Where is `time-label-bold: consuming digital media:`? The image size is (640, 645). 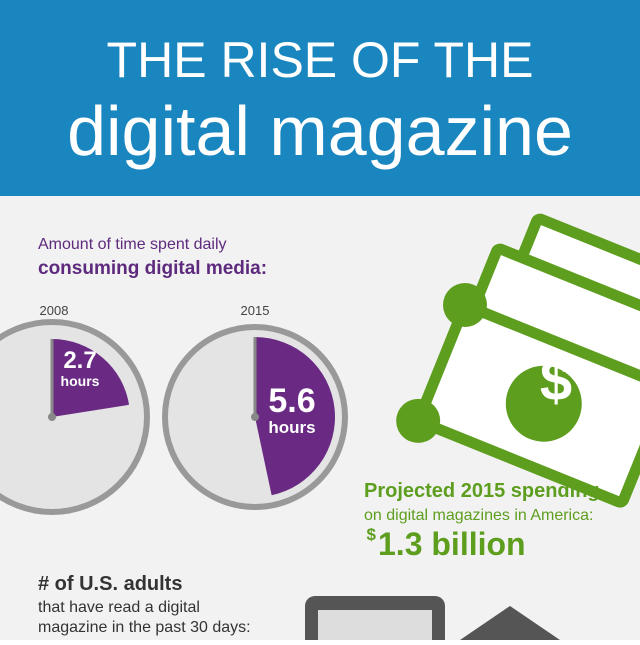 time-label-bold: consuming digital media: is located at coordinates (152, 268).